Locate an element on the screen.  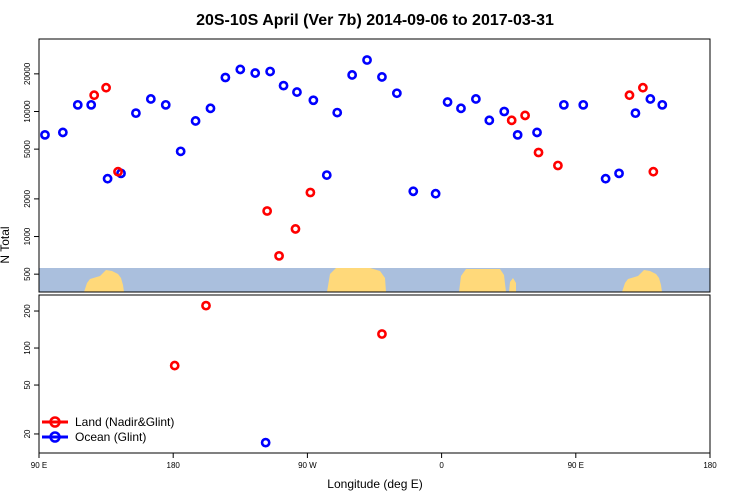
y-axis-label: N Total is located at coordinates (6, 244).